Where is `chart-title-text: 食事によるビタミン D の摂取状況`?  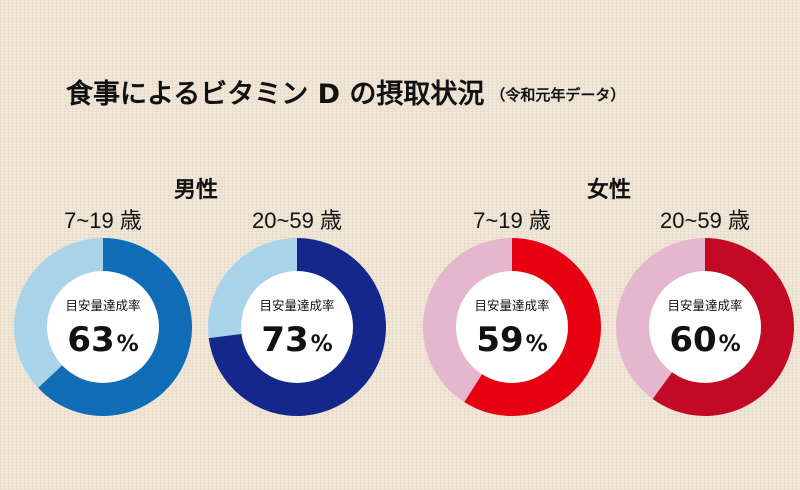
chart-title-text: 食事によるビタミン D の摂取状況 is located at coordinates (275, 94).